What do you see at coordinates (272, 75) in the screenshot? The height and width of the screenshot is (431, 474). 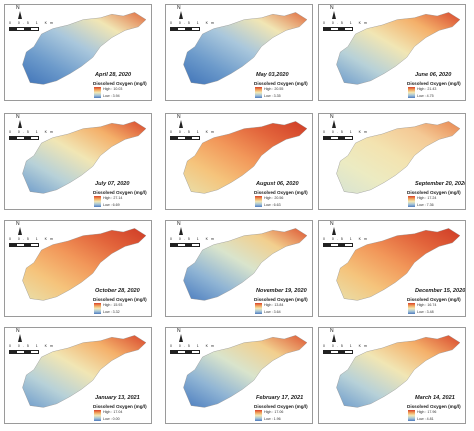 I see `panel-date: May 03,2020` at bounding box center [272, 75].